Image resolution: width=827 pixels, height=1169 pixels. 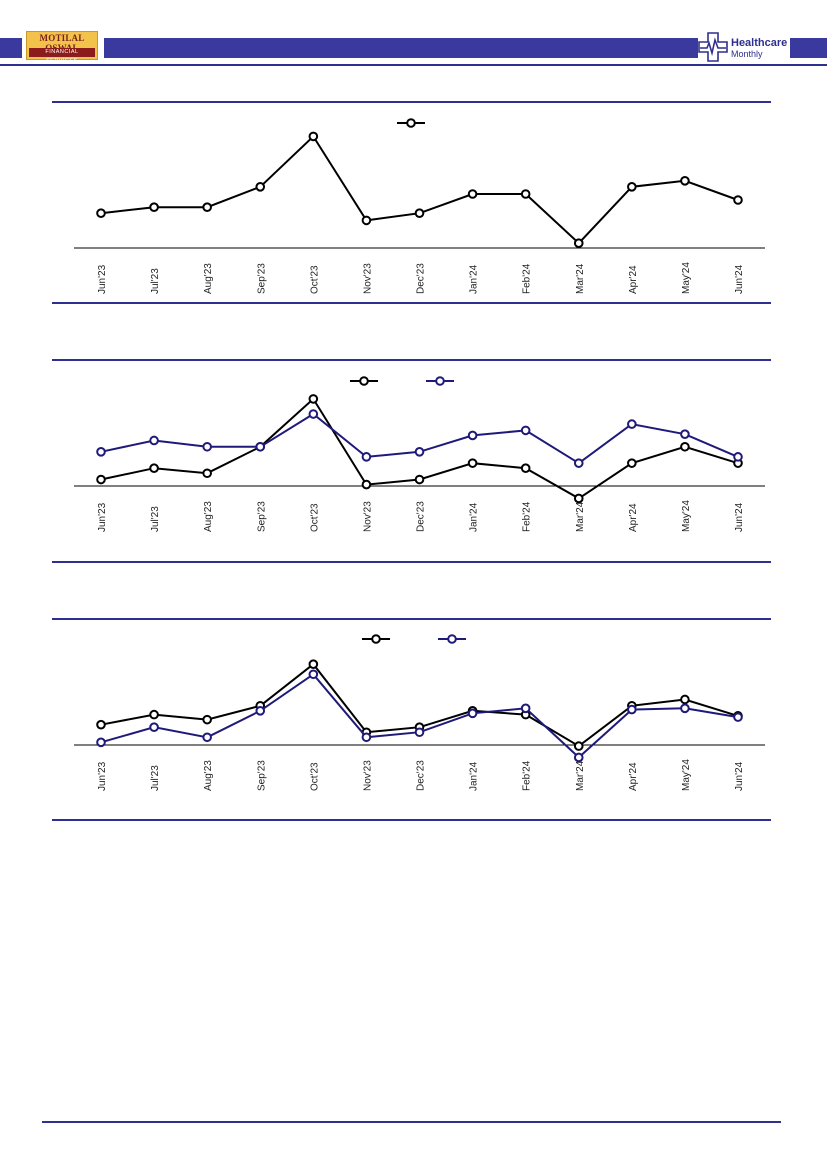 What do you see at coordinates (739, 517) in the screenshot?
I see `chart-2-x-tick-label: Jun'24` at bounding box center [739, 517].